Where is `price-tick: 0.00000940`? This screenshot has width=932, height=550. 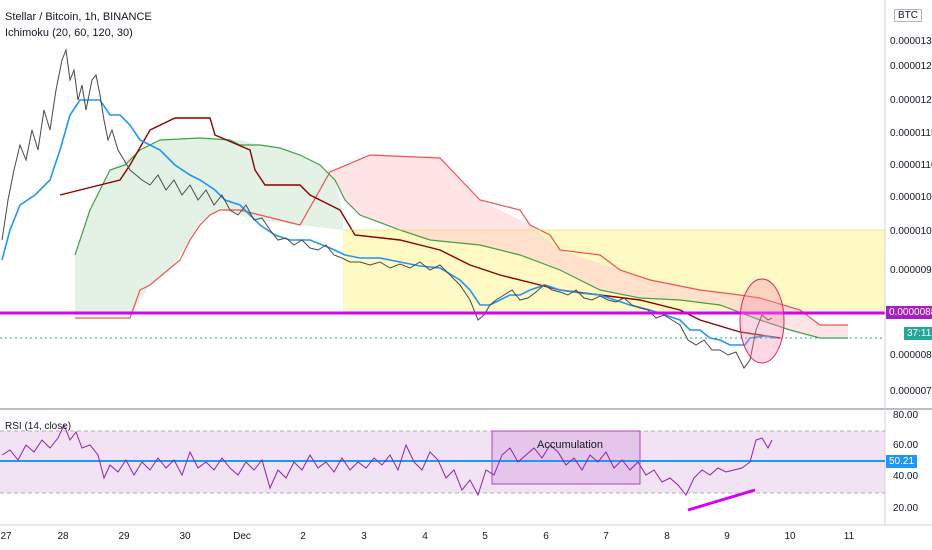
price-tick: 0.00000940 is located at coordinates (911, 270).